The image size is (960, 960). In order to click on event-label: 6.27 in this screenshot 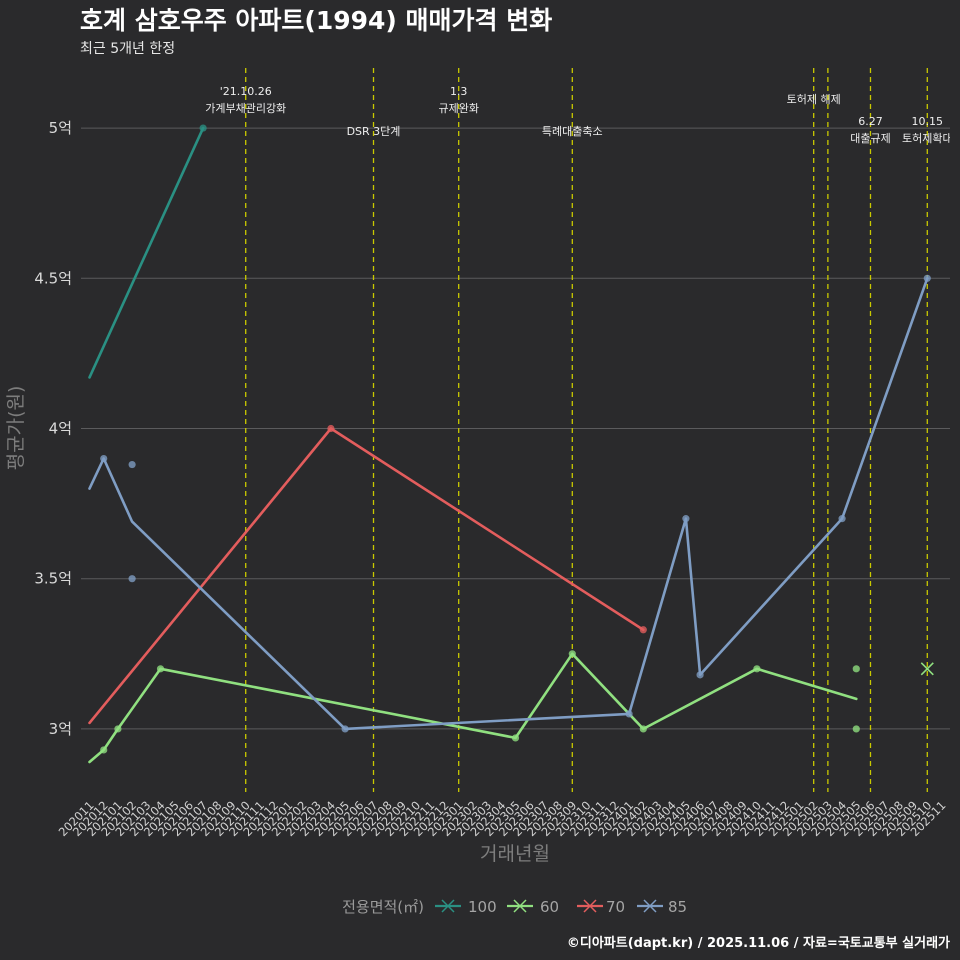, I will do `click(870, 121)`.